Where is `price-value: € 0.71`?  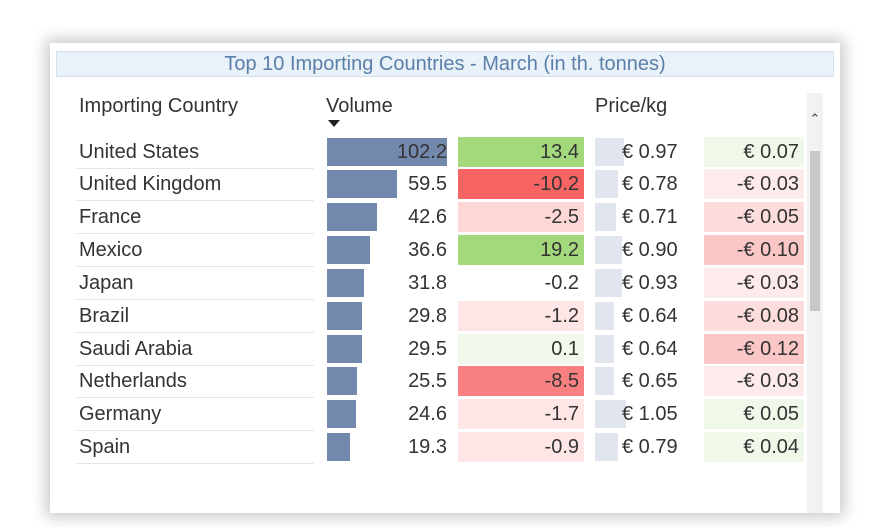 price-value: € 0.71 is located at coordinates (650, 217).